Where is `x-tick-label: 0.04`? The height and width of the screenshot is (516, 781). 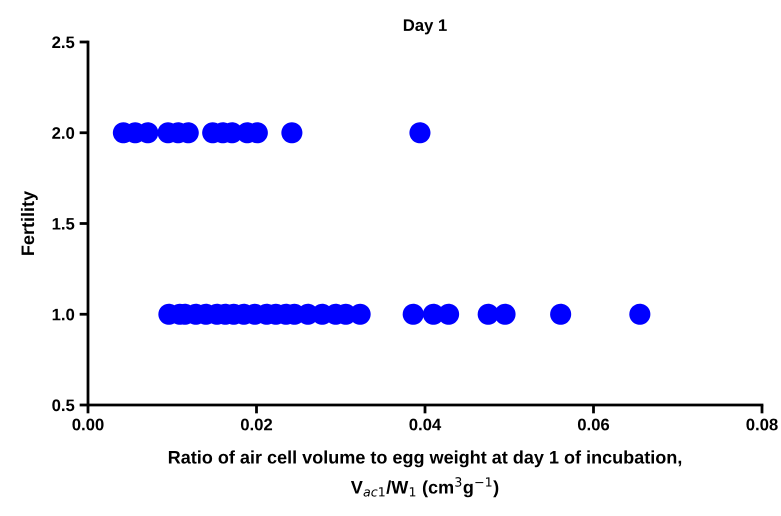 x-tick-label: 0.04 is located at coordinates (425, 424).